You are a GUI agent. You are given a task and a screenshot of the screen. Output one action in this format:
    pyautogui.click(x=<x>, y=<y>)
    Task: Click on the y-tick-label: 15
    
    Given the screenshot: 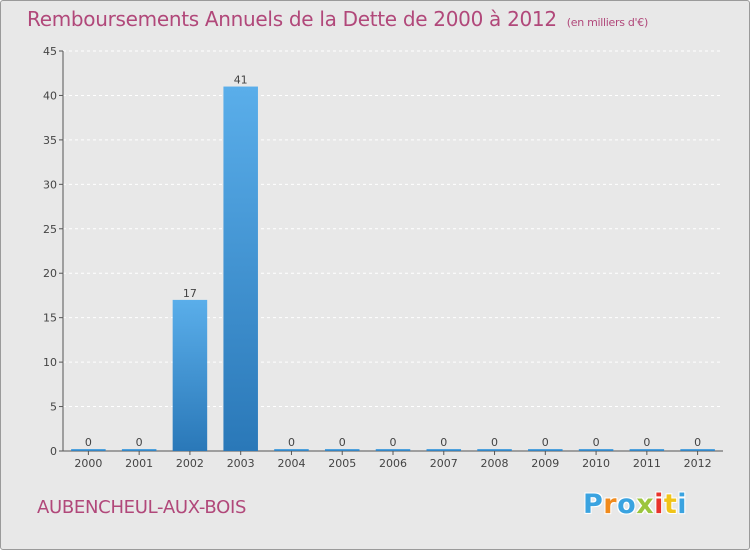 What is the action you would take?
    pyautogui.click(x=50, y=318)
    